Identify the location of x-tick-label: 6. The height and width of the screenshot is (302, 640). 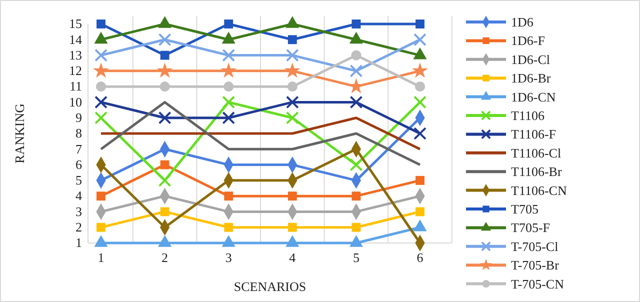
(420, 258).